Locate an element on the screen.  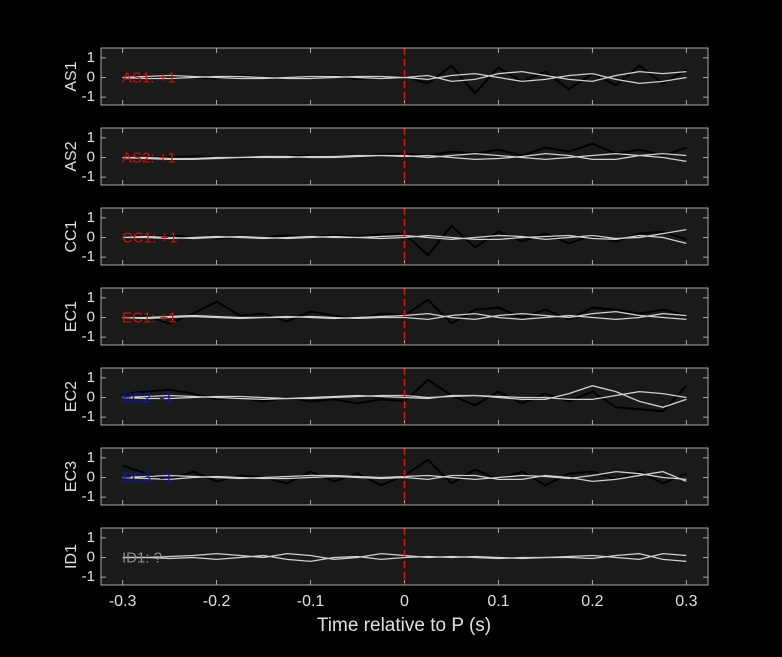
y-axis-label: CC1 is located at coordinates (71, 236).